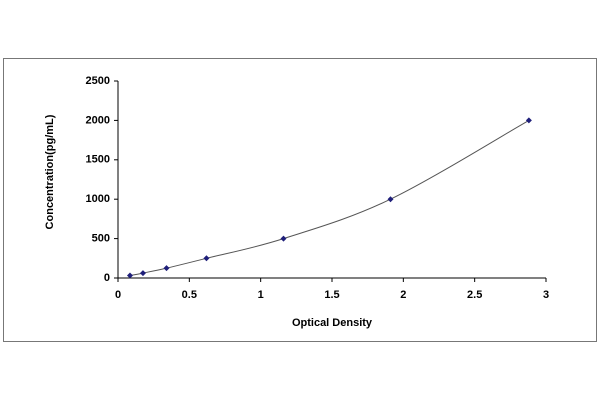 This screenshot has height=405, width=600. Describe the element at coordinates (261, 295) in the screenshot. I see `x-tick-label: 1` at that location.